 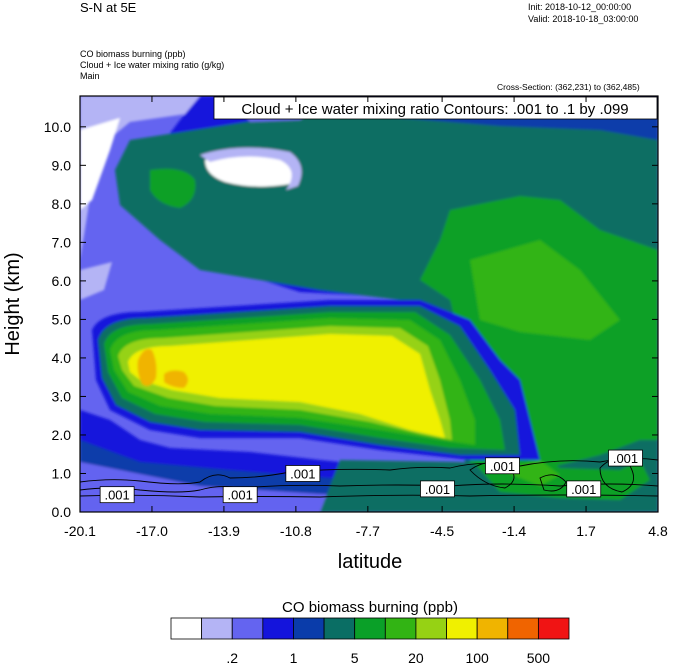 I want to click on colorbar-label: 20, so click(x=416, y=658).